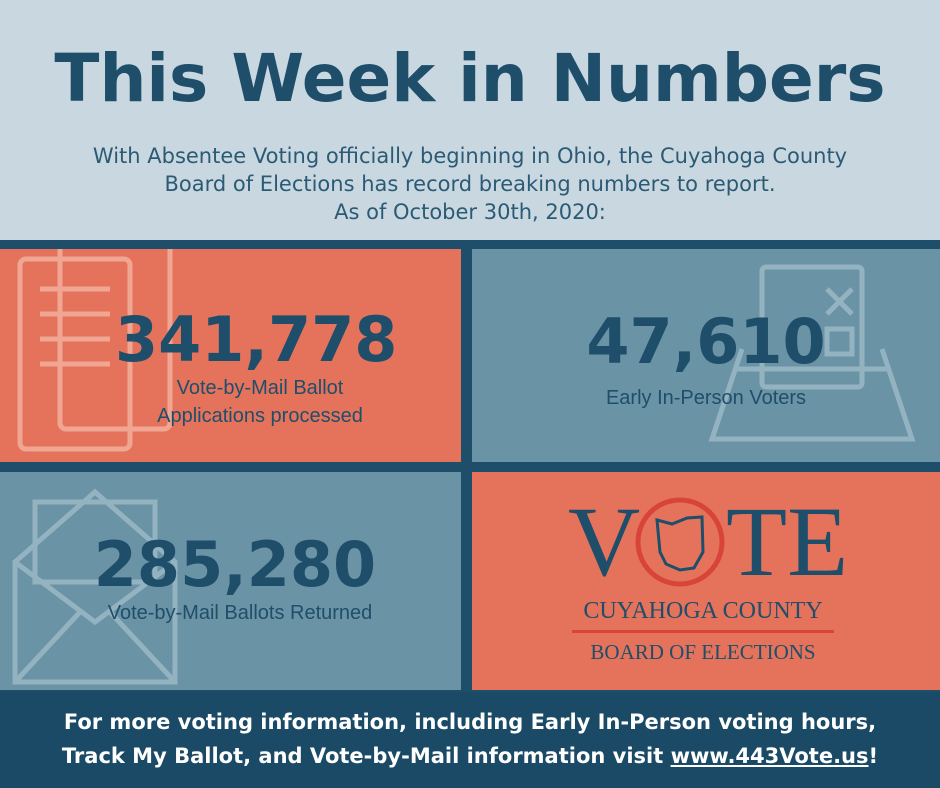 The height and width of the screenshot is (788, 940). What do you see at coordinates (470, 78) in the screenshot?
I see `title: This Week in Numbers` at bounding box center [470, 78].